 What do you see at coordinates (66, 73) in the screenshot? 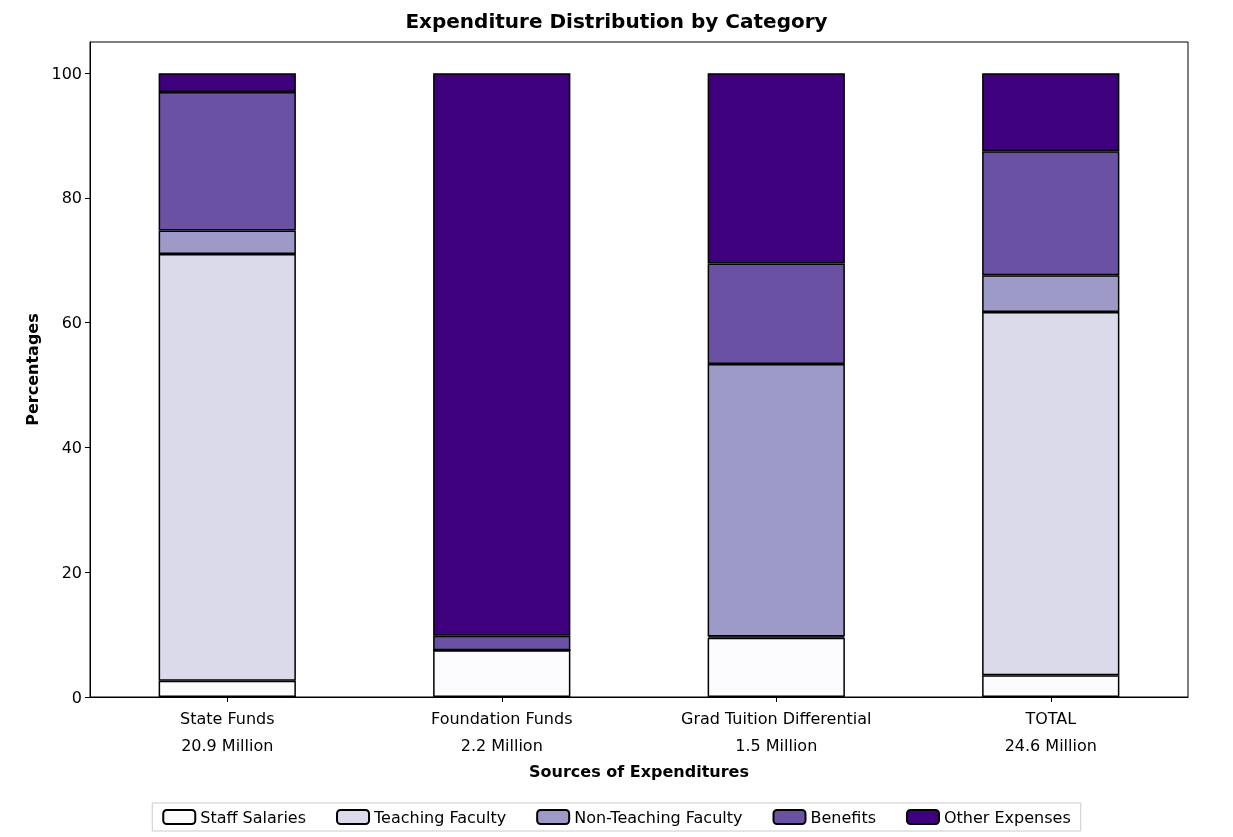
I see `y-tick-label: 100` at bounding box center [66, 73].